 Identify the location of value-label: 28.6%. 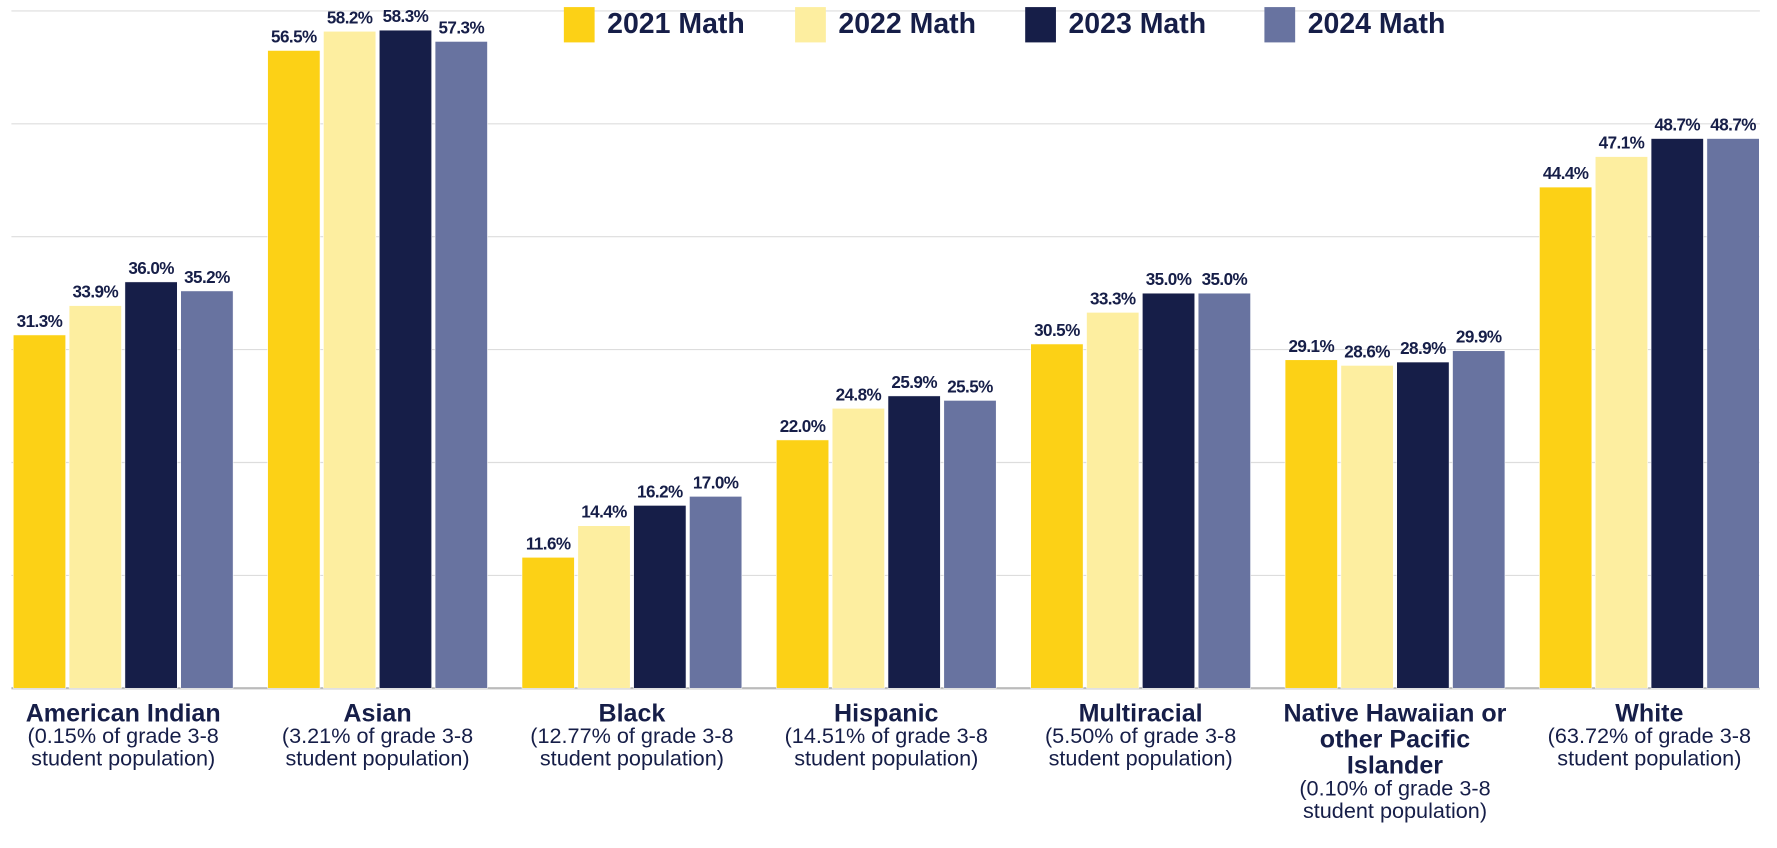
(1367, 351).